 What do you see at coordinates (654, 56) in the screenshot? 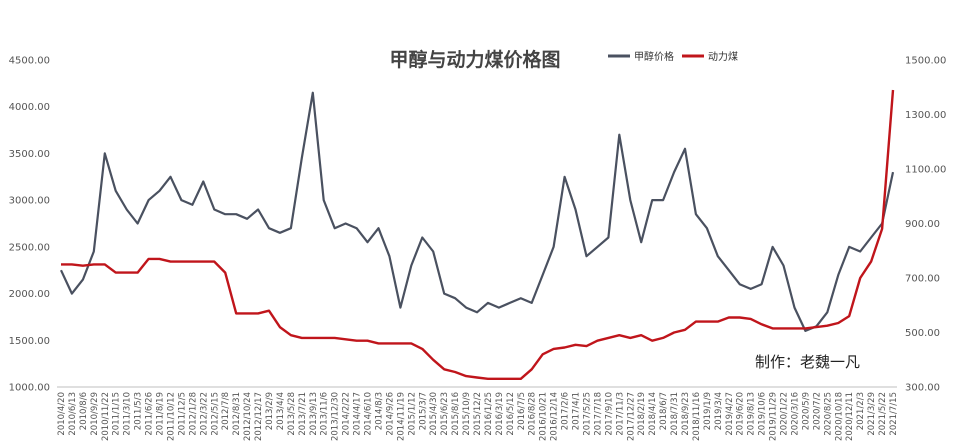
I see `legend-label-methanol: 甲醇价格` at bounding box center [654, 56].